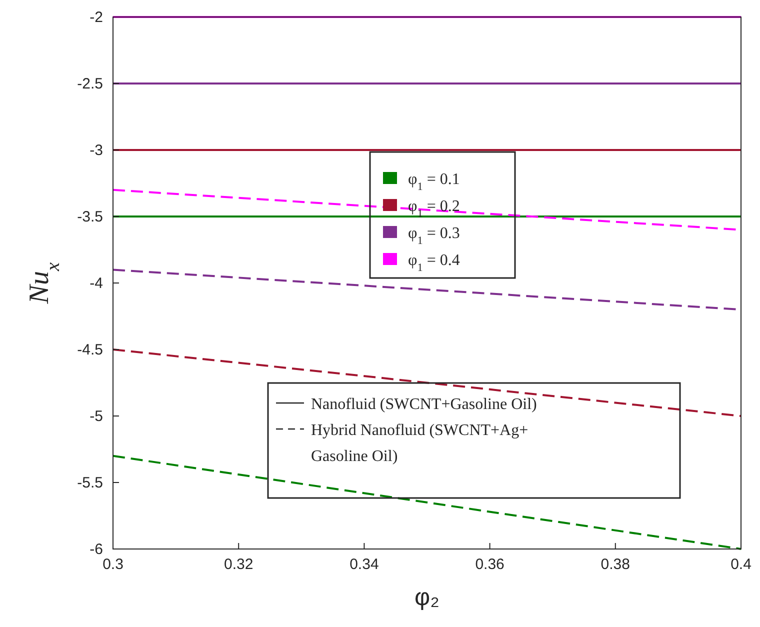 This screenshot has height=627, width=760. Describe the element at coordinates (96, 283) in the screenshot. I see `y-tick-label: -4` at that location.